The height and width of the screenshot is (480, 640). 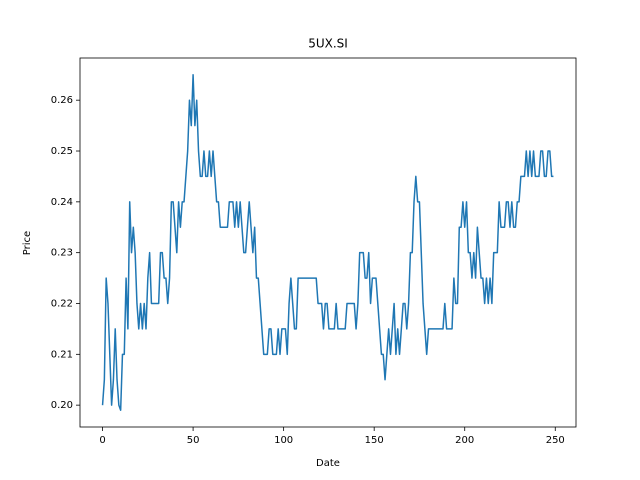 What do you see at coordinates (62, 253) in the screenshot?
I see `y-tick-label: 0.23` at bounding box center [62, 253].